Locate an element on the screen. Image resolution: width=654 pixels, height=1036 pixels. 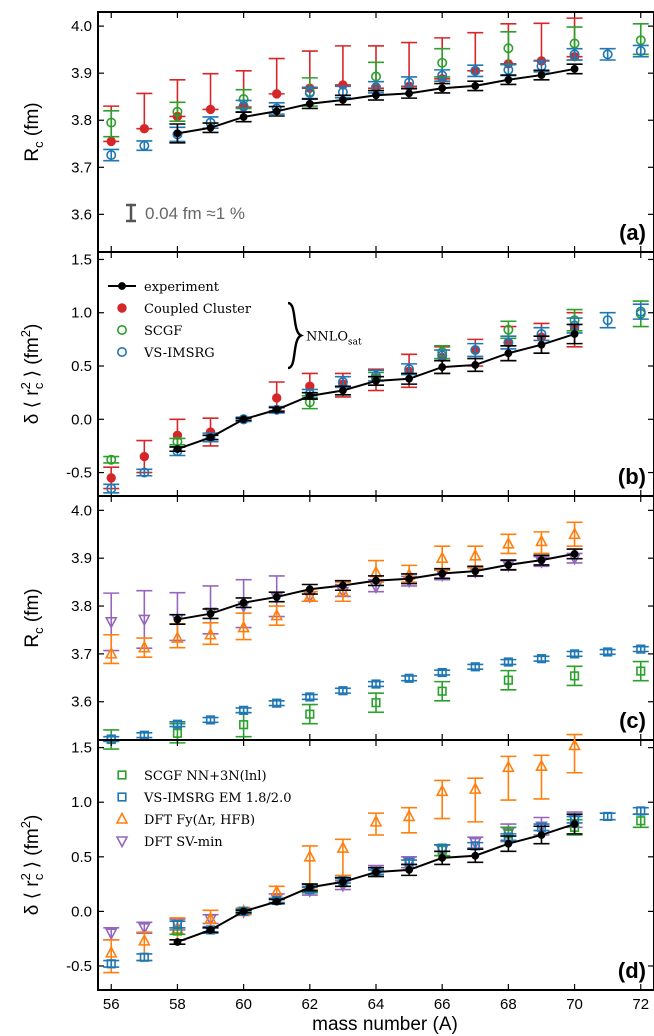
y-axis-label: Rc (fm) is located at coordinates (34, 617).